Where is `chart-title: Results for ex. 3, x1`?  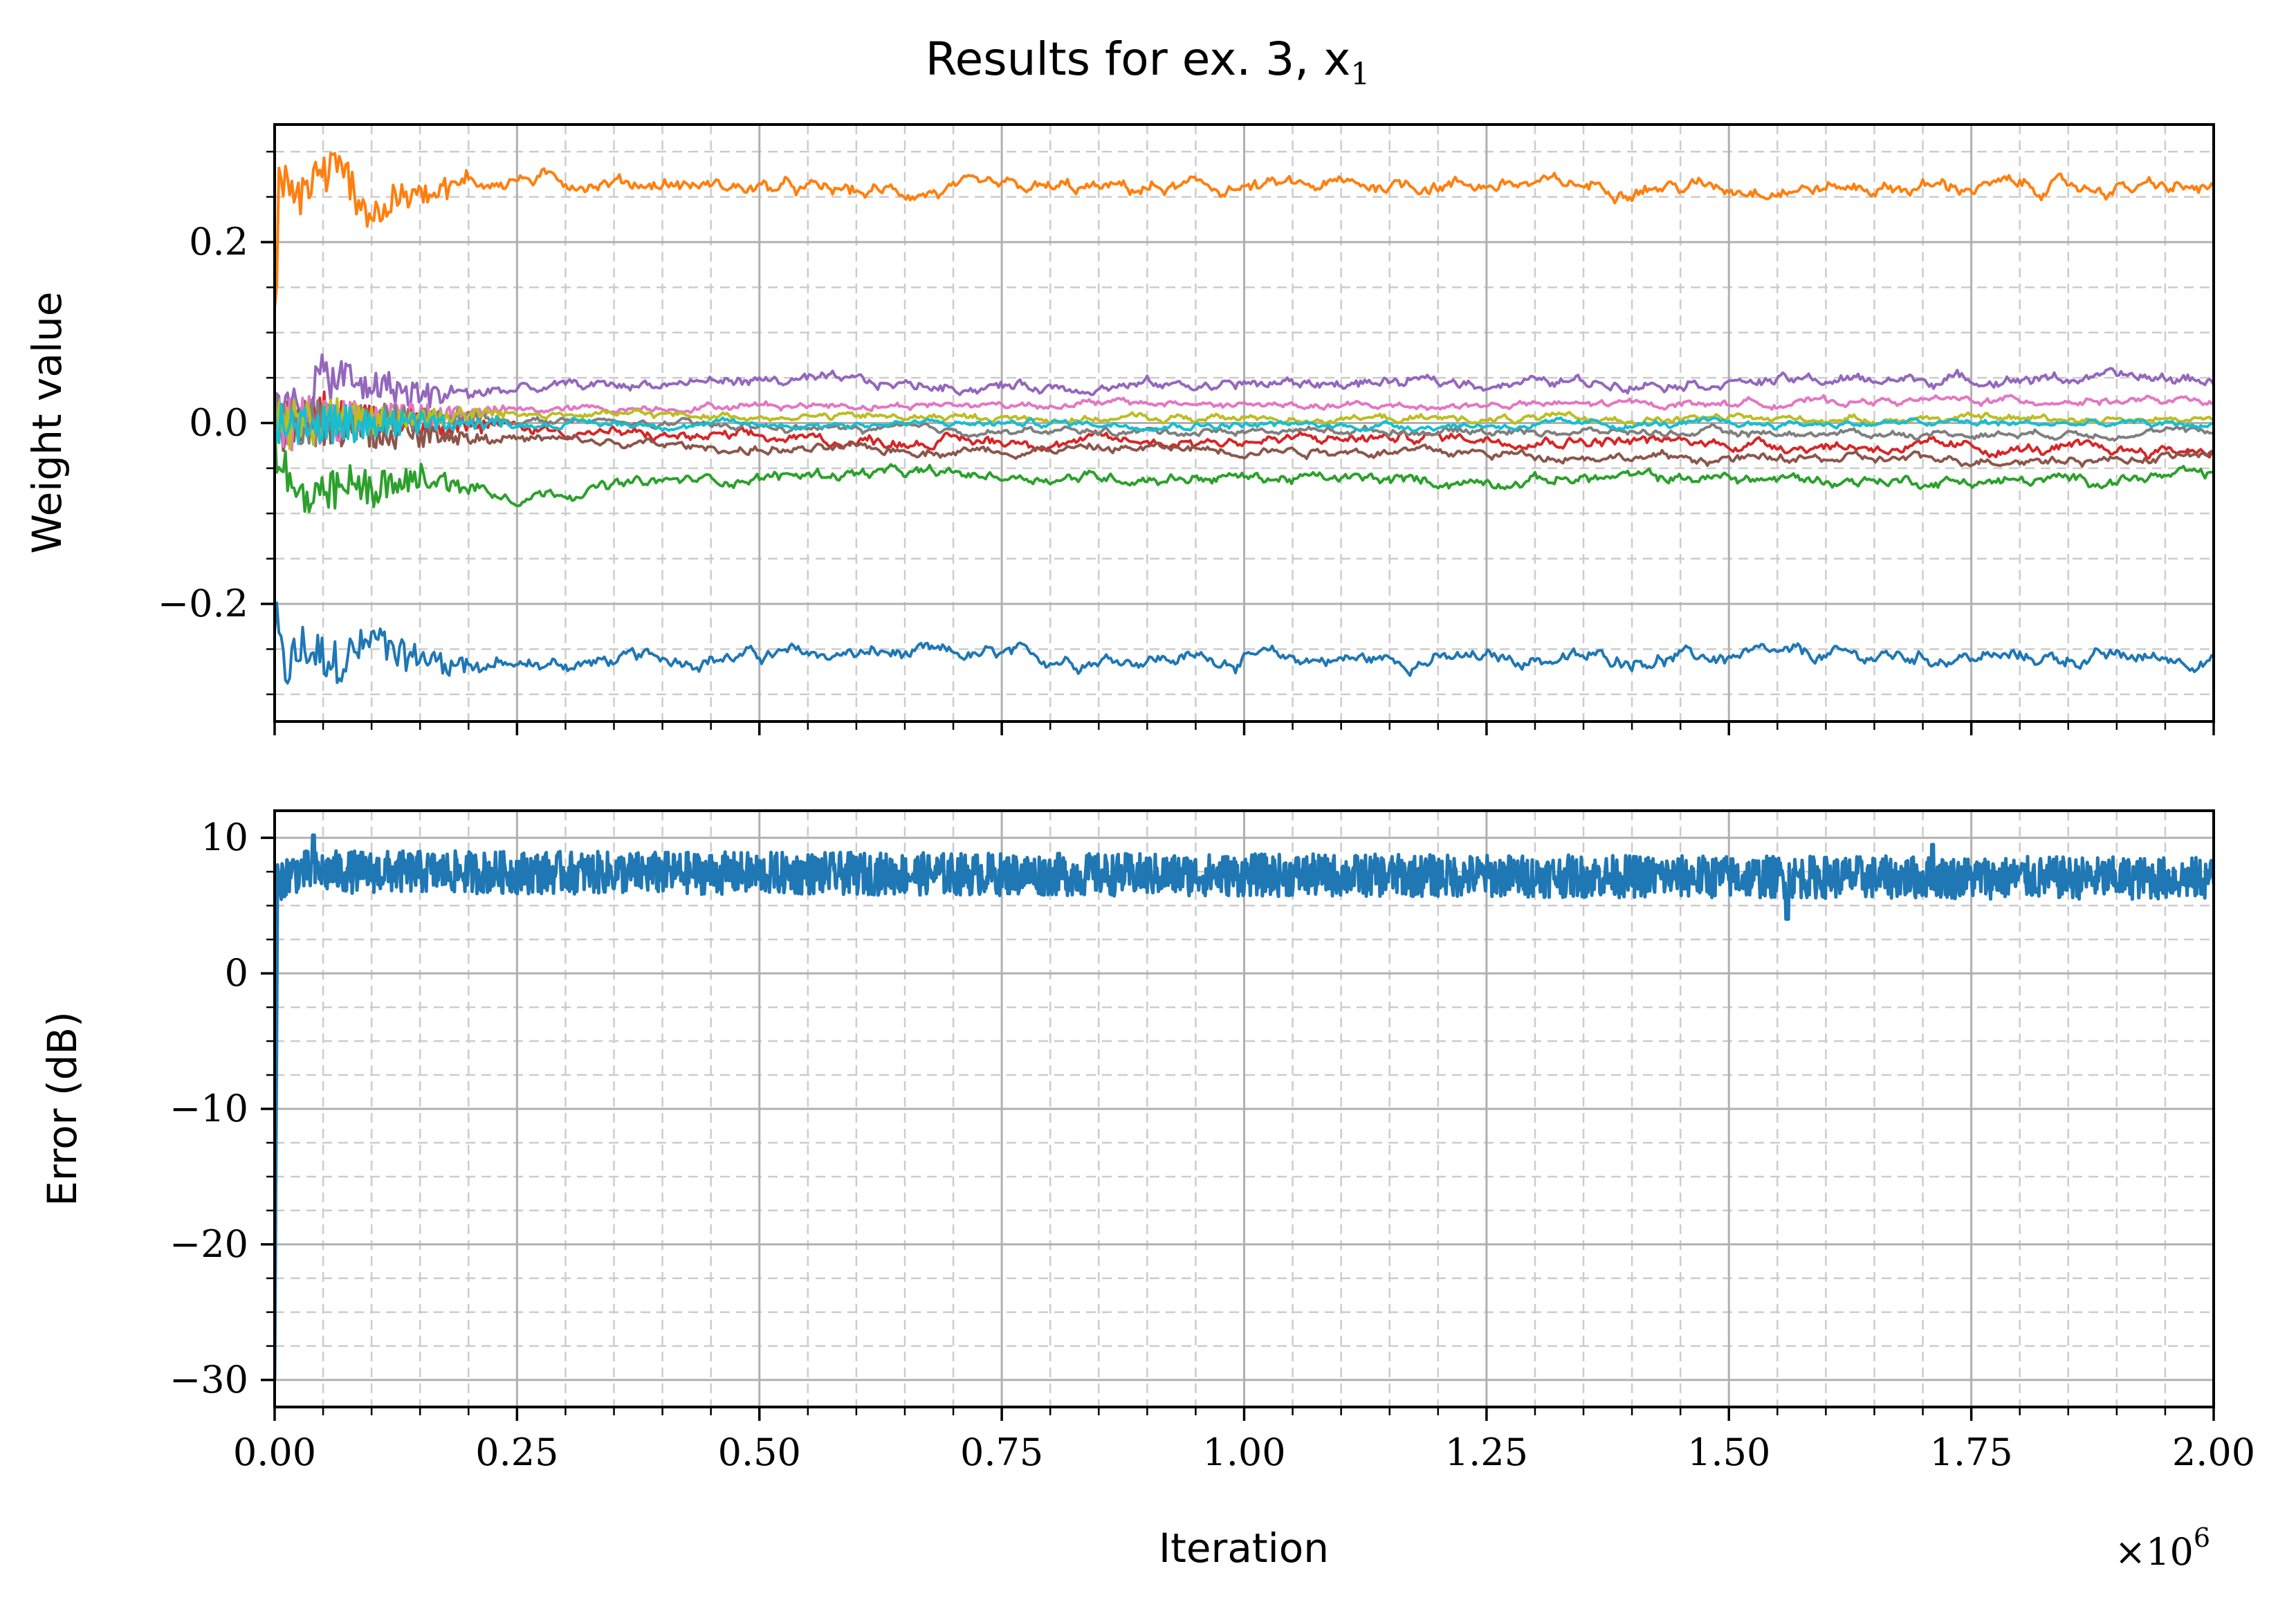 chart-title: Results for ex. 3, x1 is located at coordinates (1148, 63).